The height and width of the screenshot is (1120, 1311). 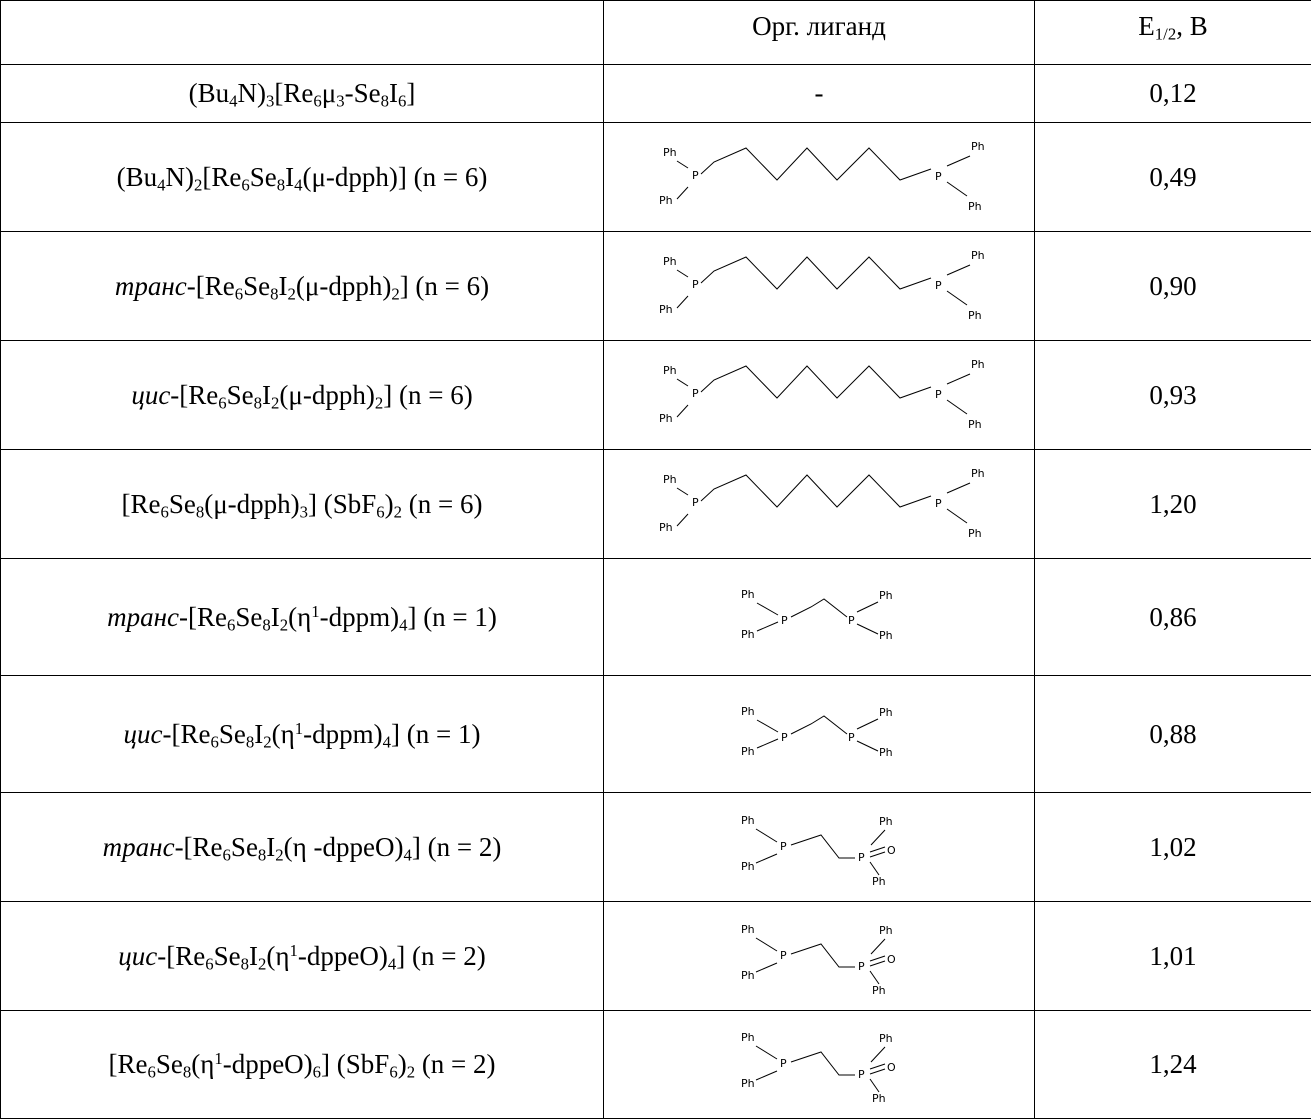 What do you see at coordinates (436, 733) in the screenshot?
I see `formula-text: ] (n = 1)` at bounding box center [436, 733].